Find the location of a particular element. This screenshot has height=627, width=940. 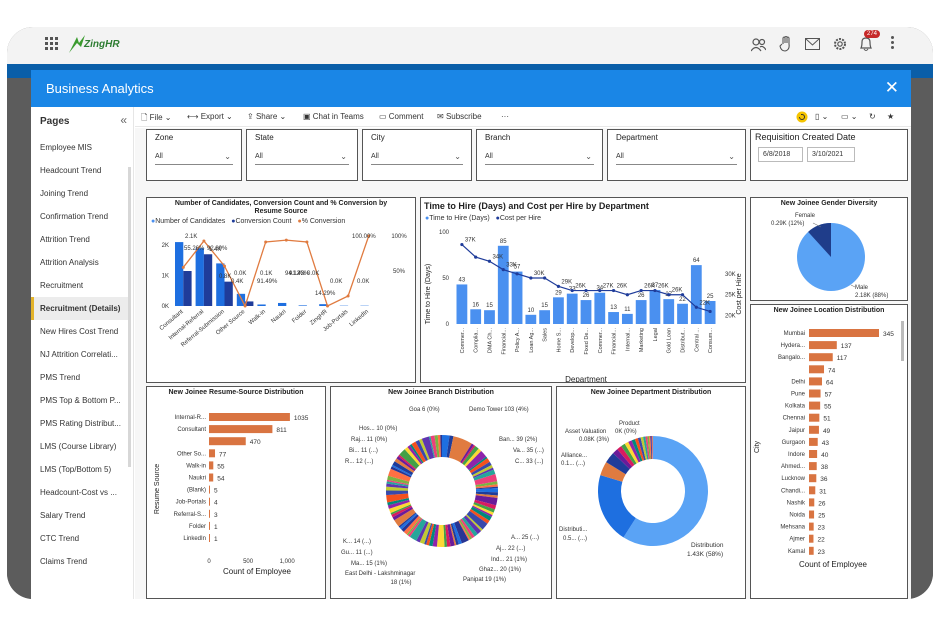

hand-icon is located at coordinates (785, 44).